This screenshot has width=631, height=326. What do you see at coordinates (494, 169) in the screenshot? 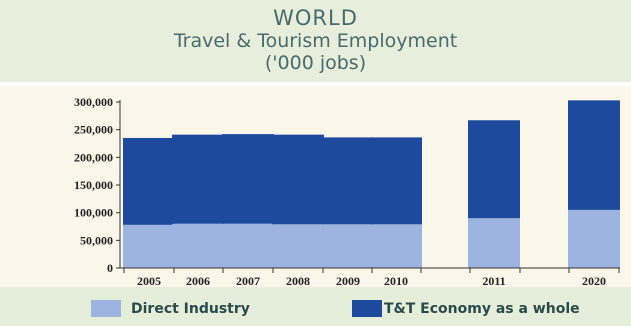
I see `bar-total-2011` at bounding box center [494, 169].